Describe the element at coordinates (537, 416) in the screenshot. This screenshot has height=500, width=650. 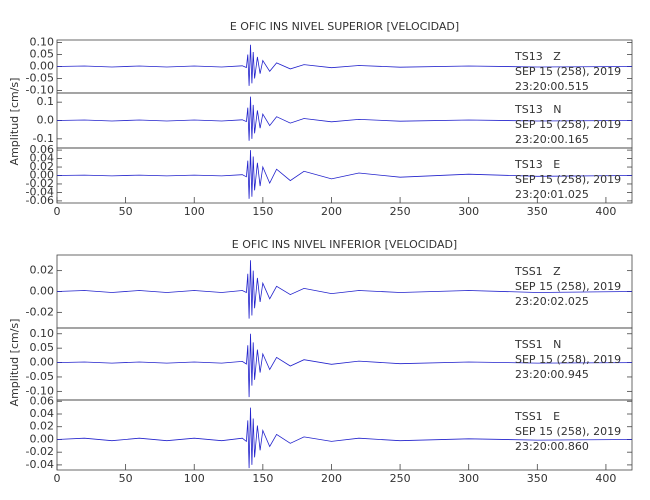
I see `station-label: TSS1 E` at that location.